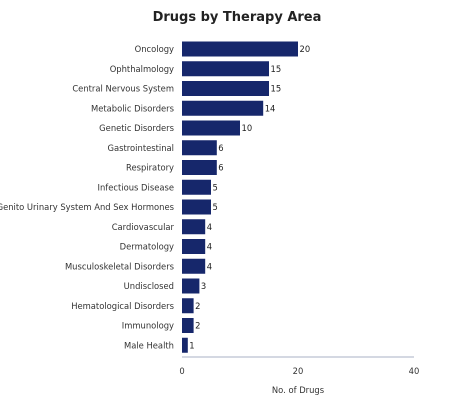 Image resolution: width=474 pixels, height=407 pixels. What do you see at coordinates (143, 227) in the screenshot?
I see `category-label: Cardiovascular` at bounding box center [143, 227].